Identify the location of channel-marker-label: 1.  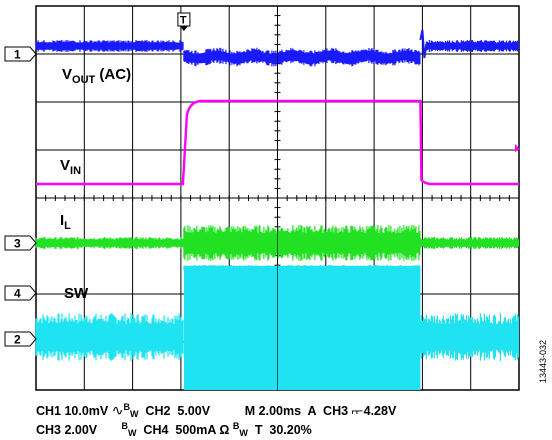
(17, 55).